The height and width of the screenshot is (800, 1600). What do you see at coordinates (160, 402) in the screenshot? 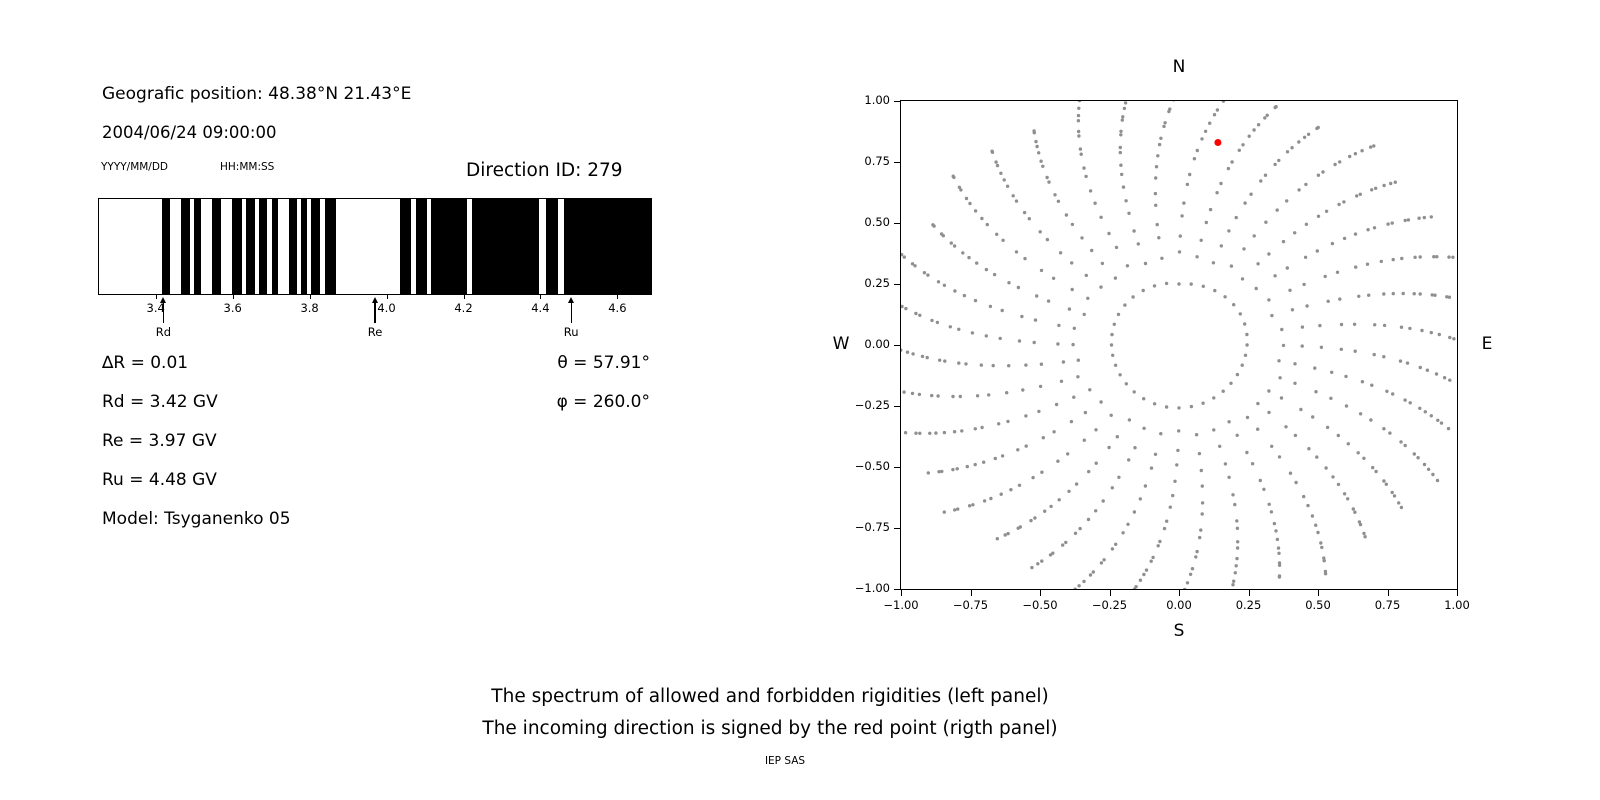
I see `rd-text: Rd = 3.42 GV` at bounding box center [160, 402].